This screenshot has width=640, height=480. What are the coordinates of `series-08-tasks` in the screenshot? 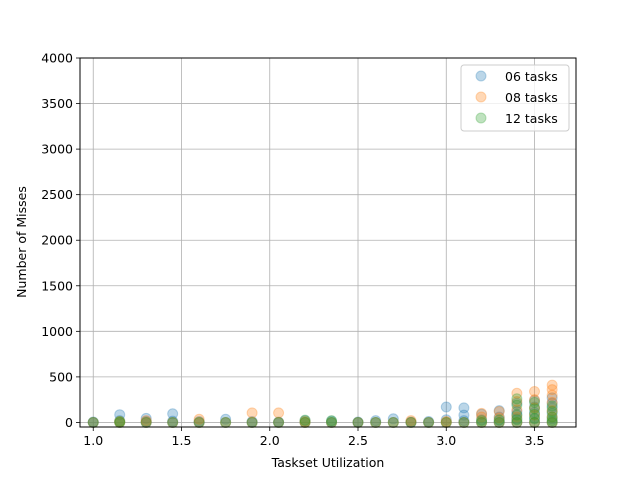 It's located at (322, 403).